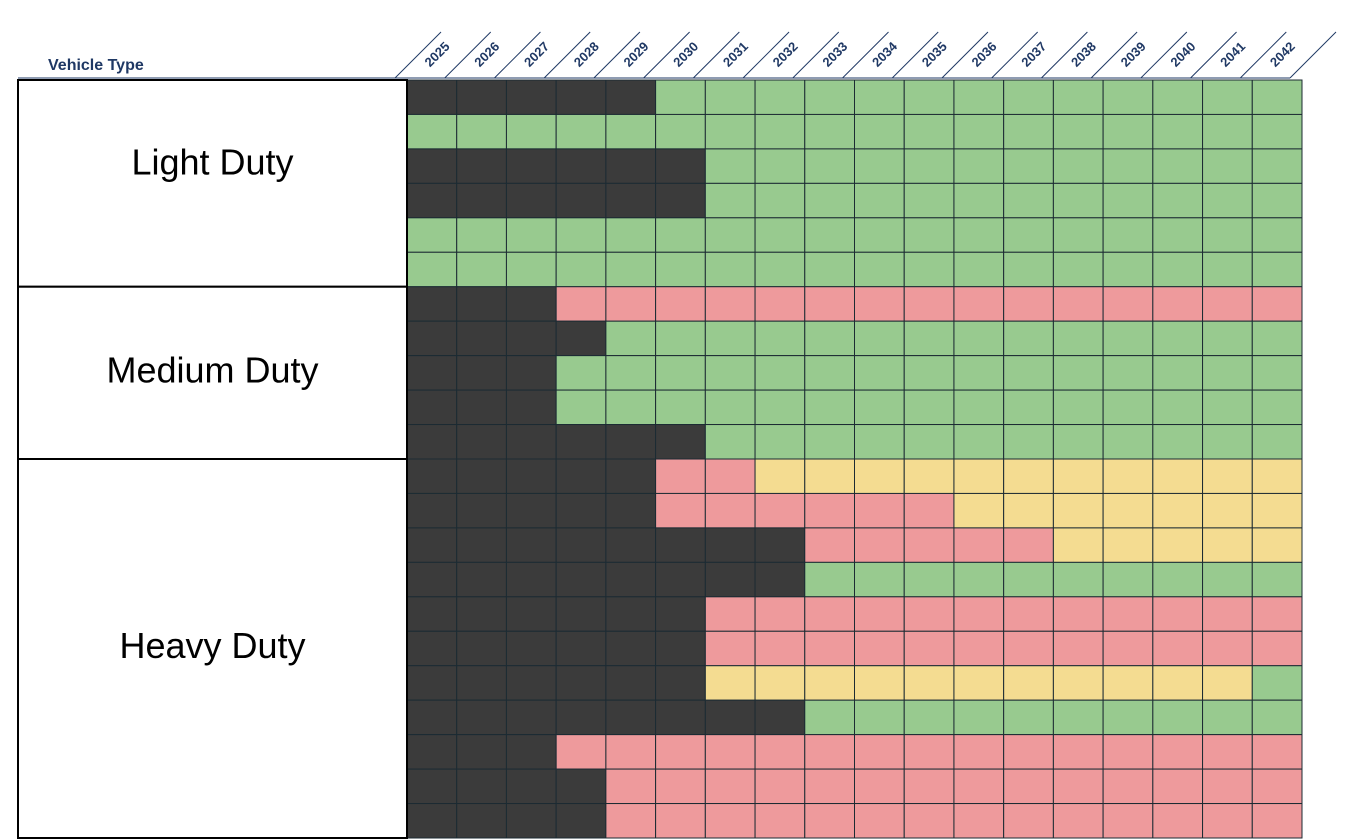  I want to click on group-label: Medium Duty, so click(212, 369).